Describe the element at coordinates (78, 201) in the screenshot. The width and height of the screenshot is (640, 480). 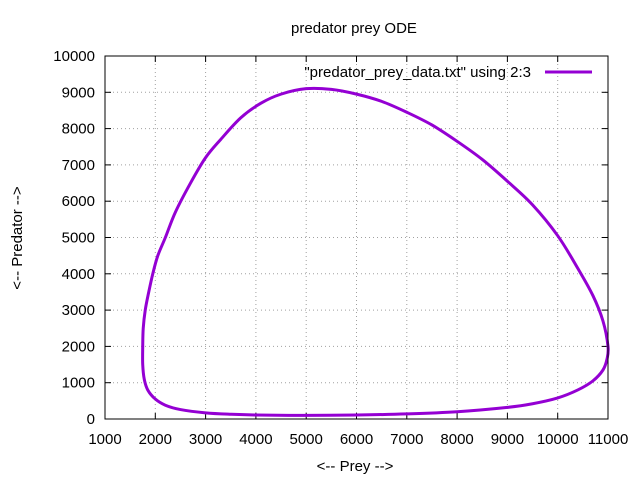
I see `y-tick-label: 6000` at that location.